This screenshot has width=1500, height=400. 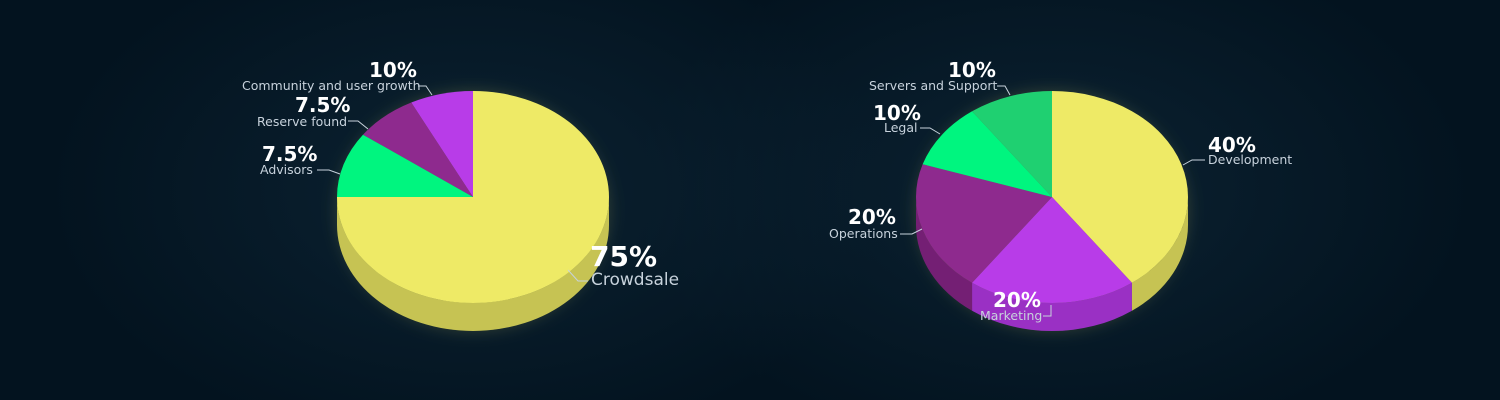 I want to click on slice-label-development: Development, so click(x=1250, y=159).